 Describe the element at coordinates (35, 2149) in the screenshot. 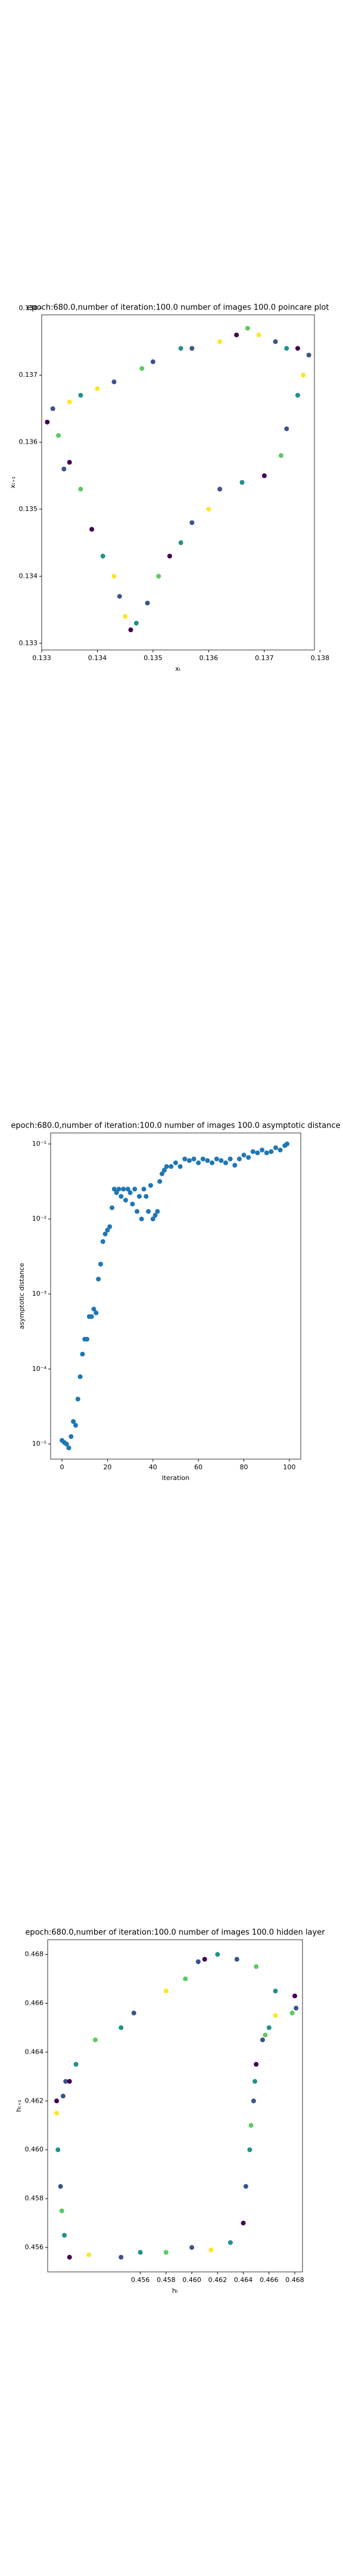

I see `y-tick-label: 0.460` at that location.